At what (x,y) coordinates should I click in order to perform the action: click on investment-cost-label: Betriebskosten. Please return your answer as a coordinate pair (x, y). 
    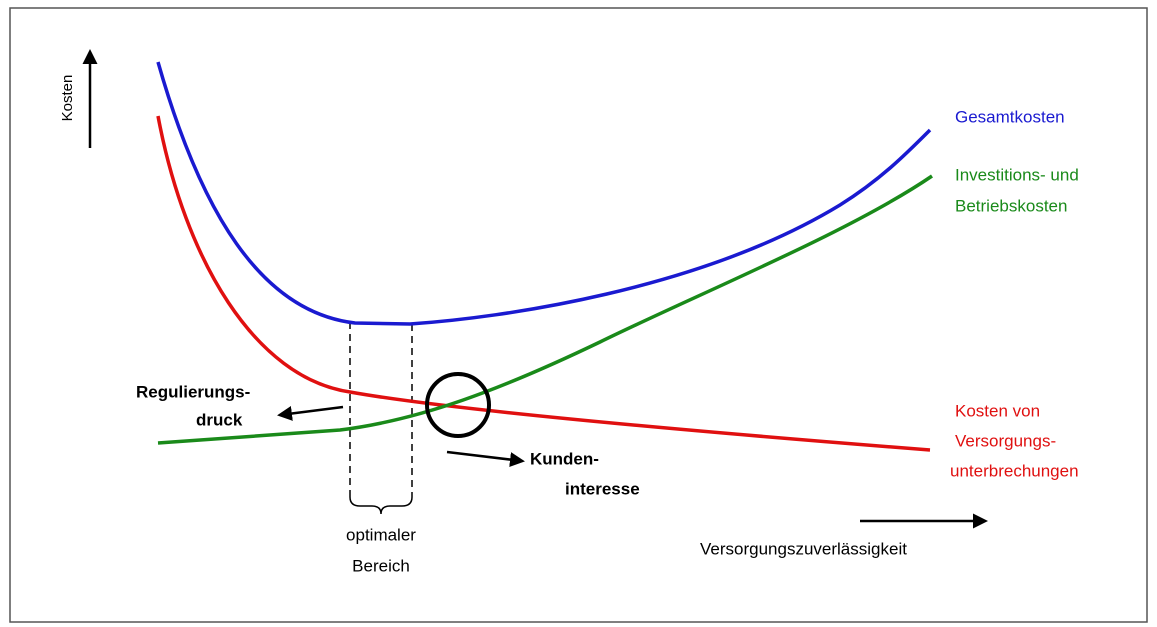
    Looking at the image, I should click on (1011, 205).